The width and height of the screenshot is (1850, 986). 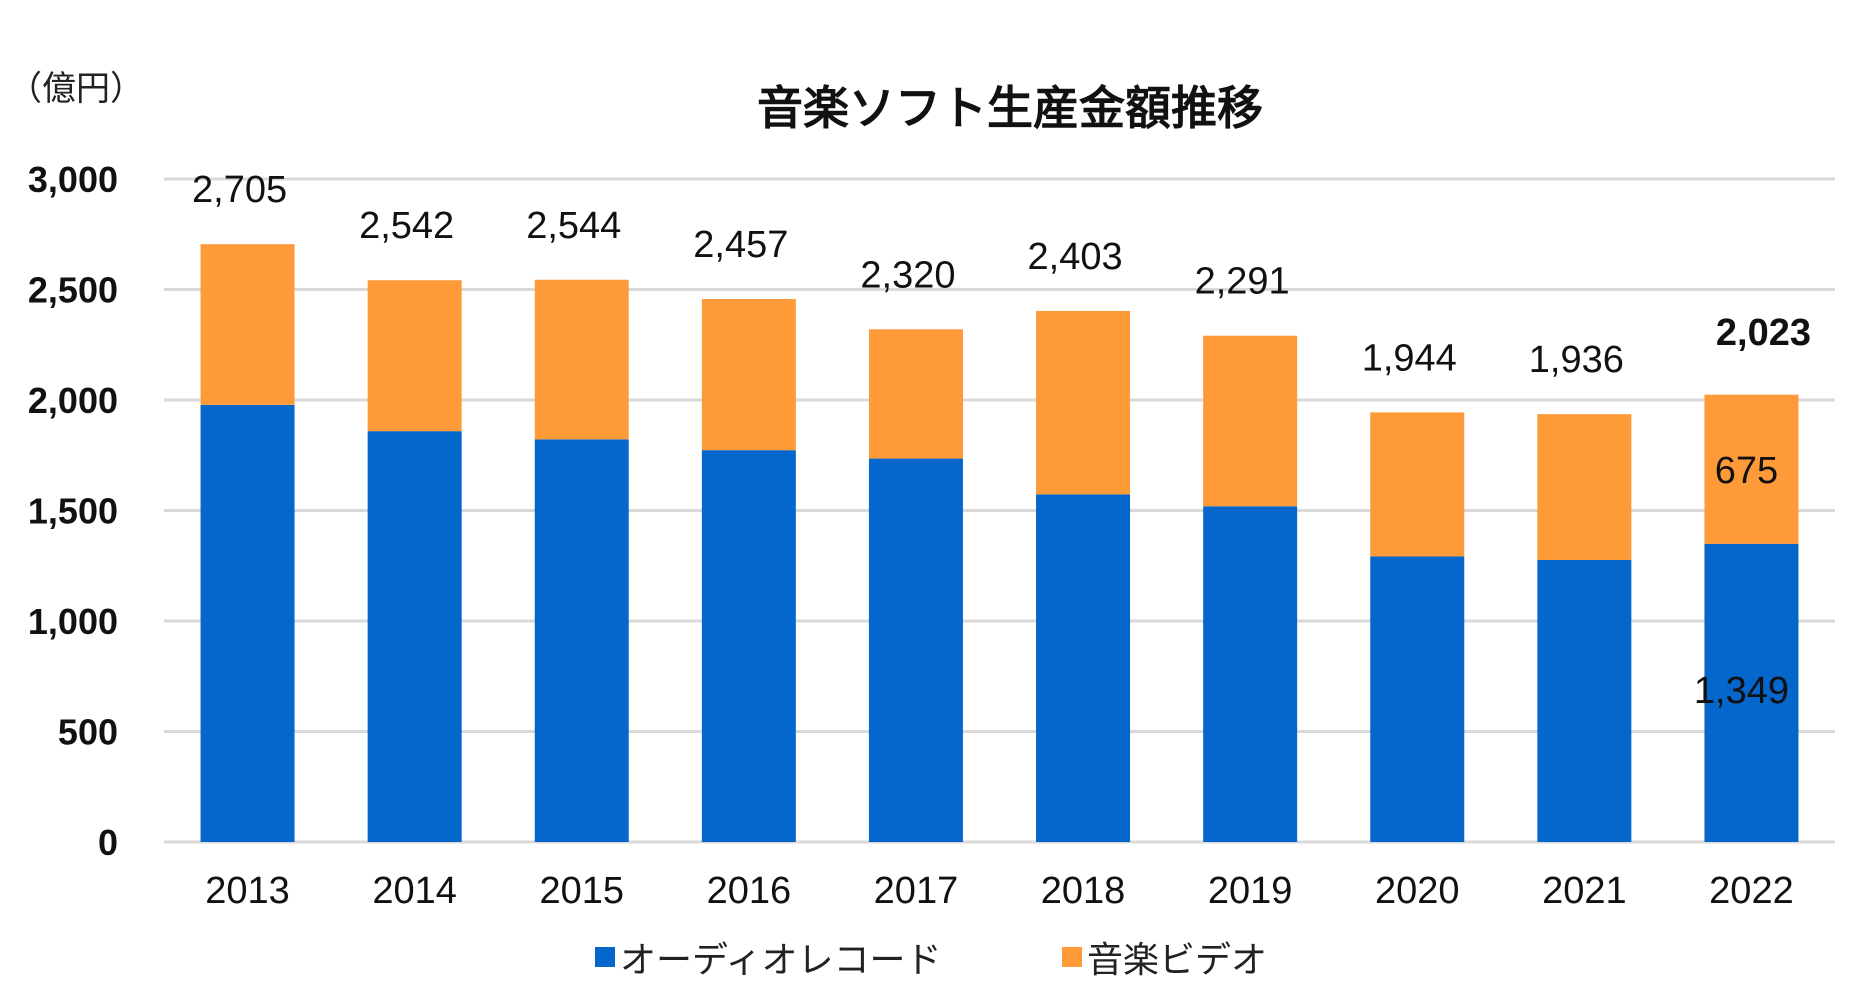 What do you see at coordinates (1741, 691) in the screenshot?
I see `data-label-audio-2022: 1,349` at bounding box center [1741, 691].